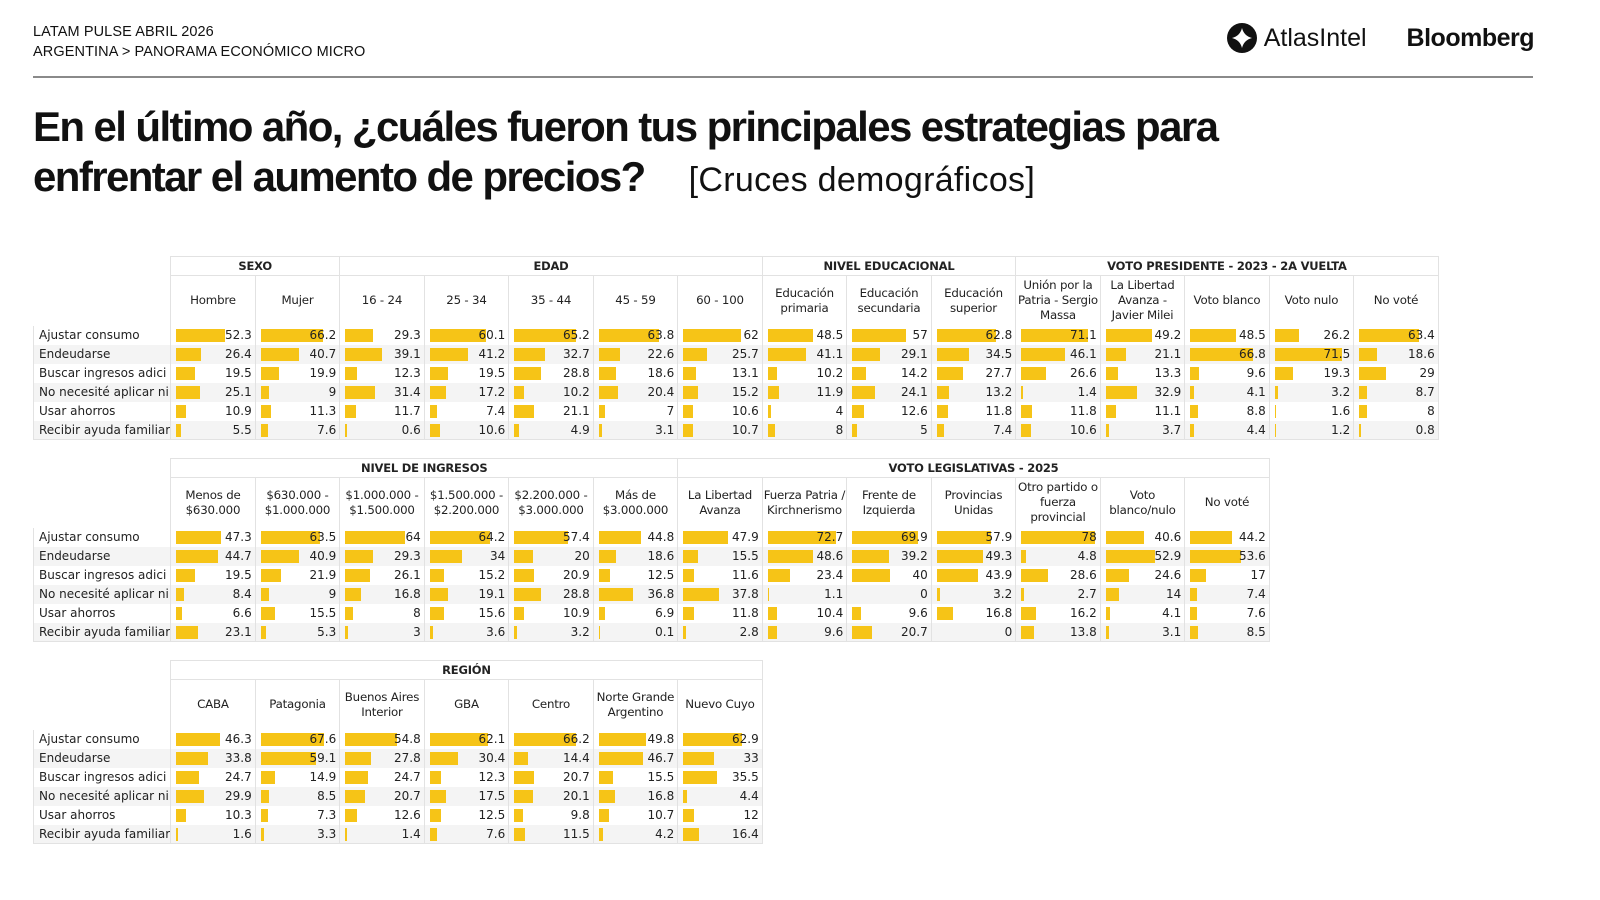 Image resolution: width=1600 pixels, height=900 pixels. Describe the element at coordinates (720, 613) in the screenshot. I see `data-cell: 11.8` at that location.